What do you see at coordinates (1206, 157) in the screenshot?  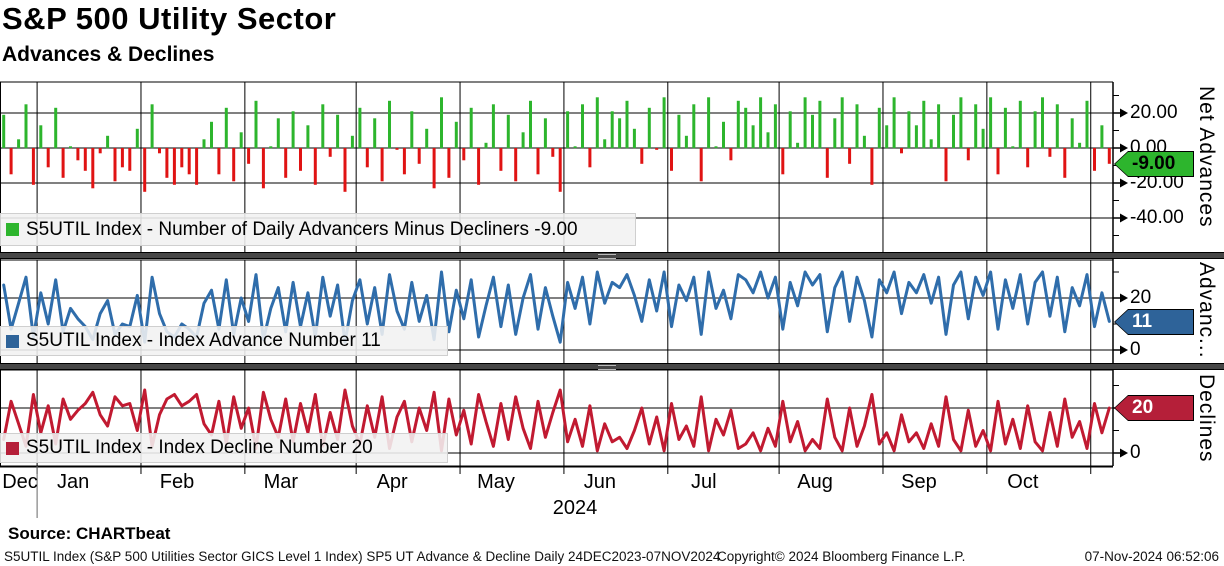 I see `panel-axis-title-net-advances: Net Advances` at bounding box center [1206, 157].